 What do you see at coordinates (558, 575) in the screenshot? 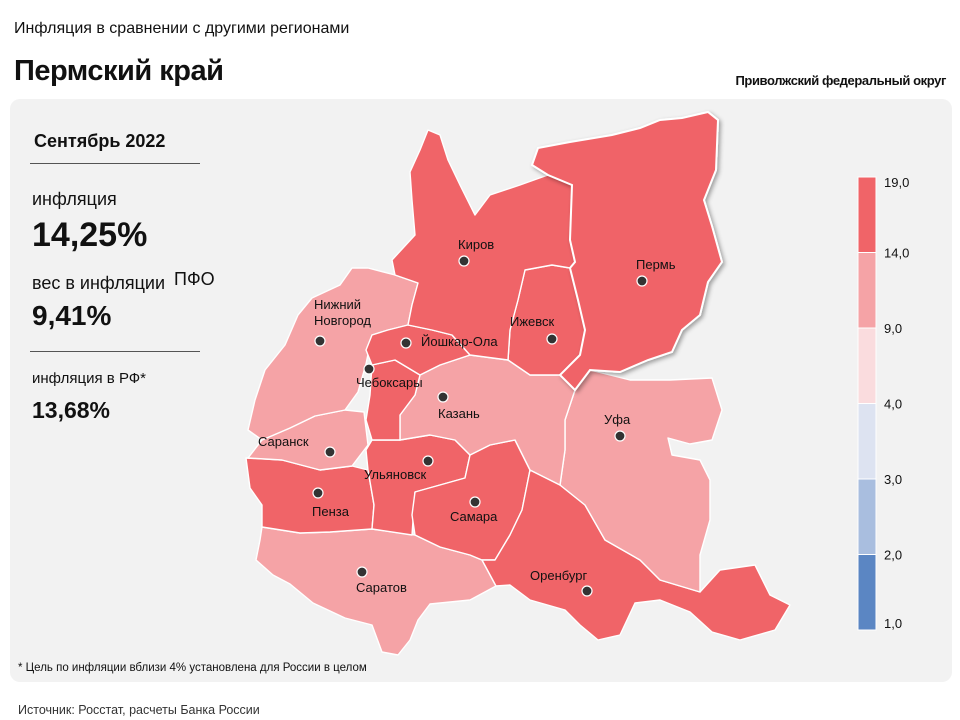
I see `city-label: Оренбург` at bounding box center [558, 575].